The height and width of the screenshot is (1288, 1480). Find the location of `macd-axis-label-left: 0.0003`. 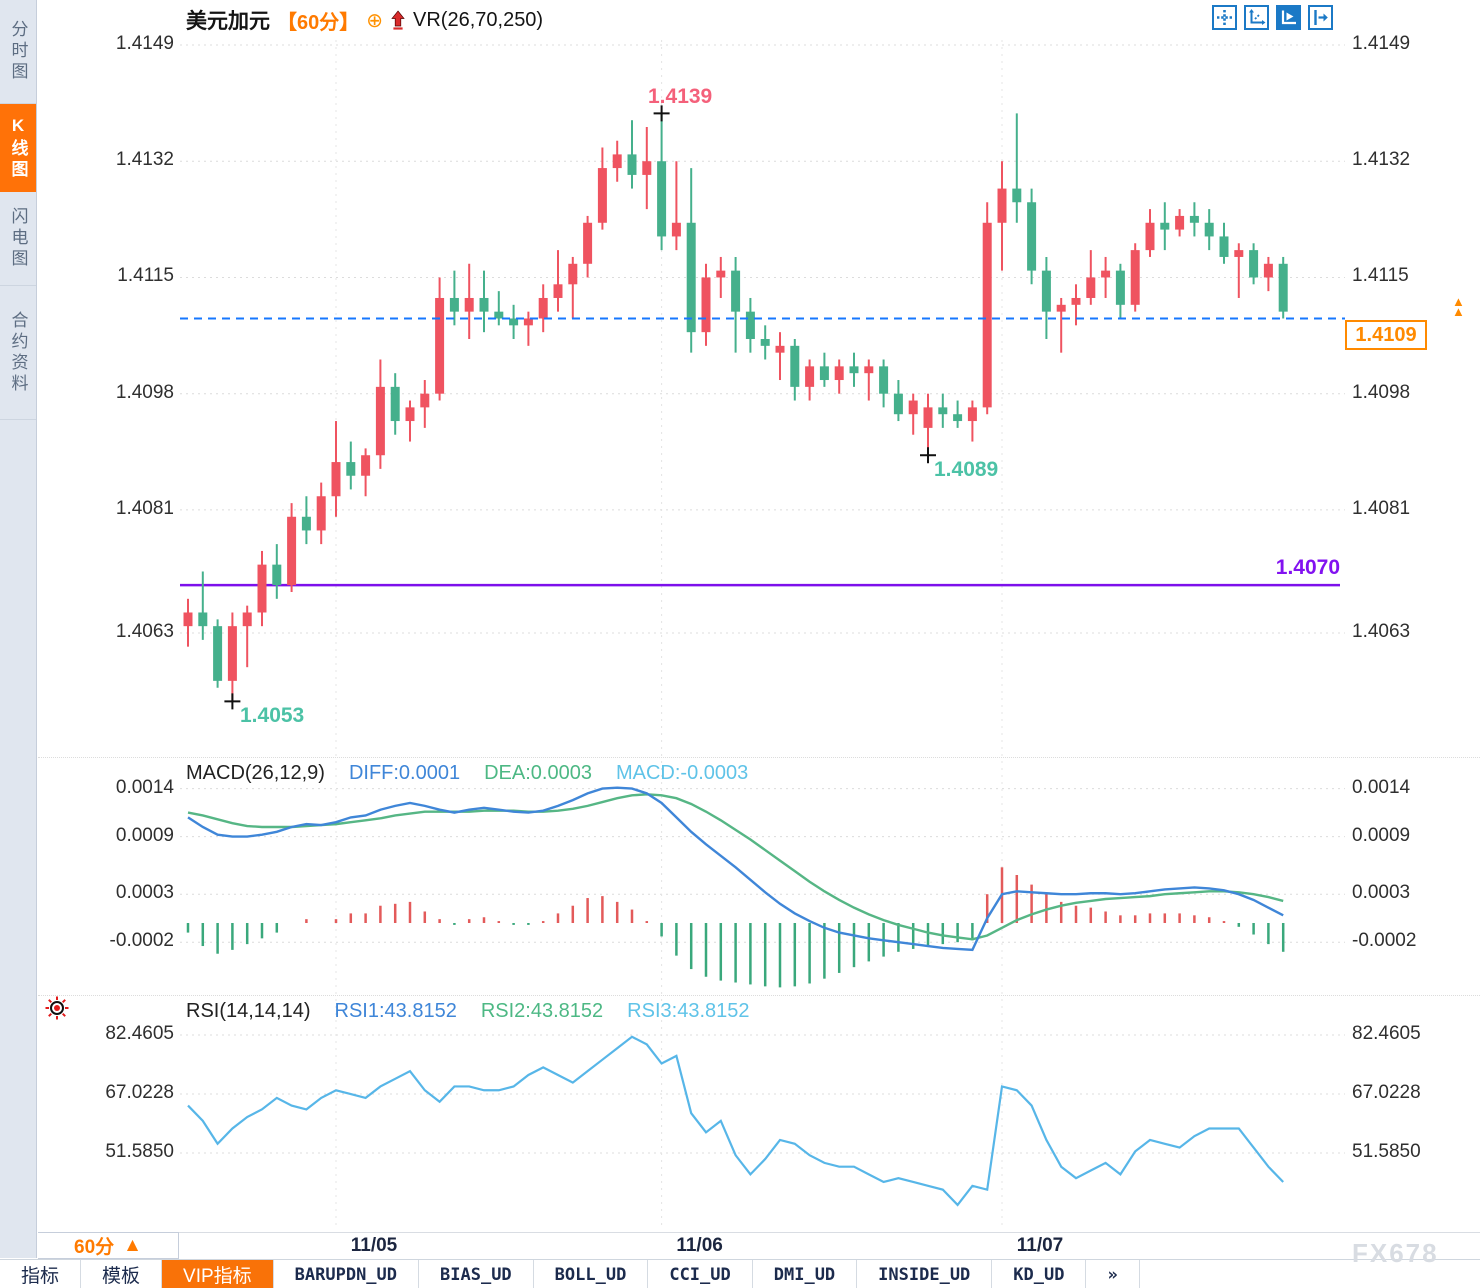

macd-axis-label-left: 0.0003 is located at coordinates (144, 893).